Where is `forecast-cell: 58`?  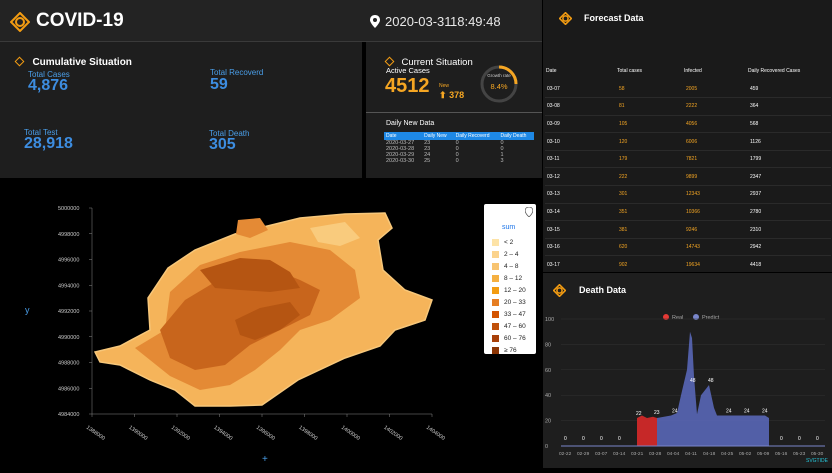 forecast-cell: 58 is located at coordinates (622, 88).